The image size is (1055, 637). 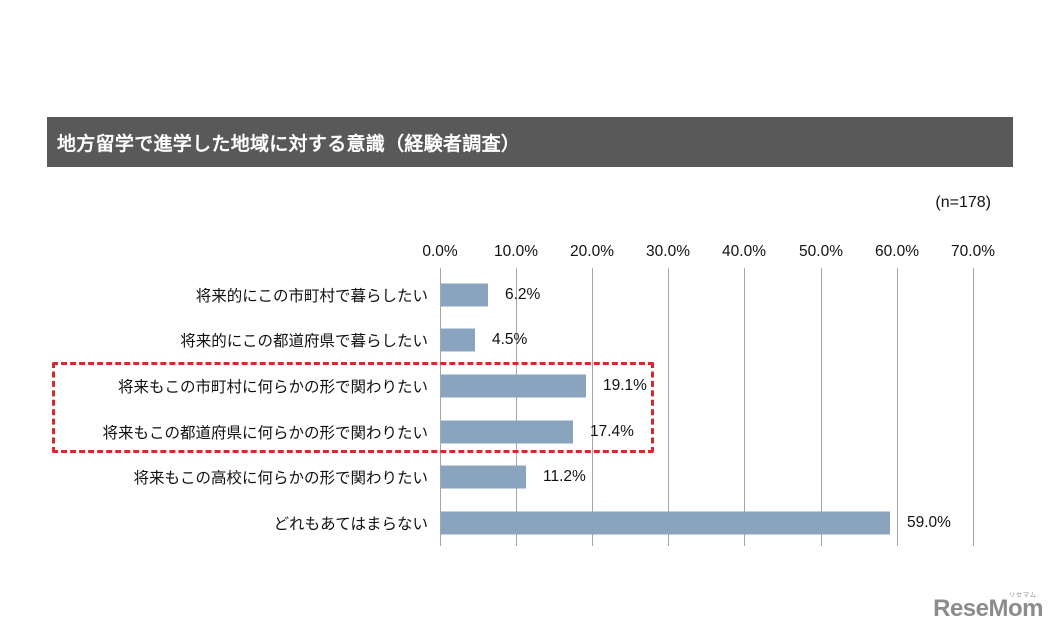 What do you see at coordinates (929, 522) in the screenshot?
I see `value-label: 59.0%` at bounding box center [929, 522].